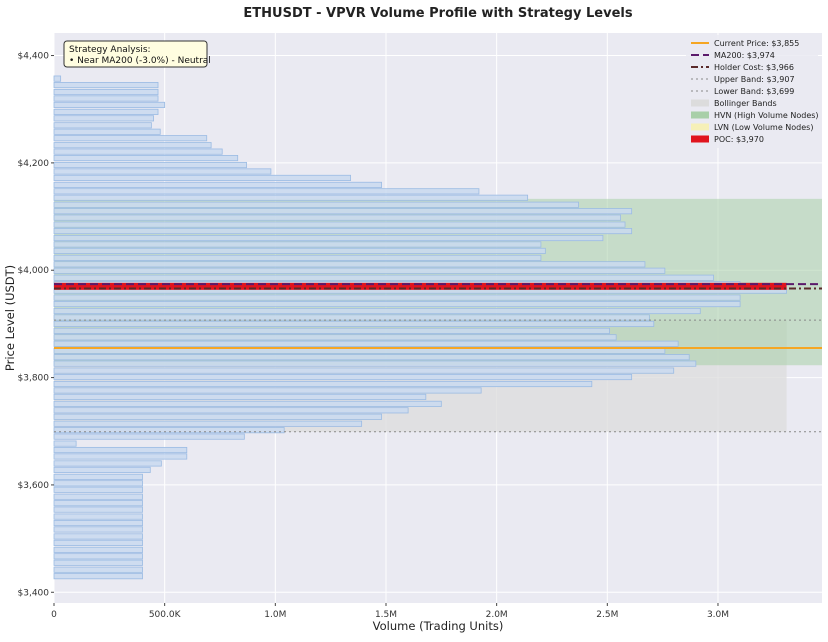 The image size is (828, 642). Describe the element at coordinates (34, 486) in the screenshot. I see `y-tick-label: $3,600` at that location.